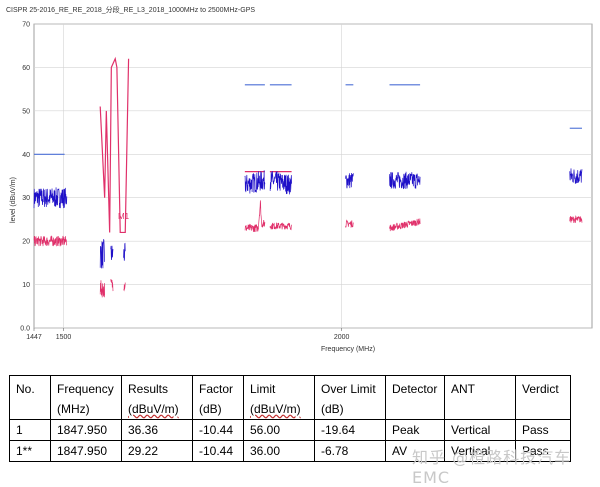 This screenshot has height=487, width=600. Describe the element at coordinates (350, 430) in the screenshot. I see `cell-over-limit: -19.64` at that location.